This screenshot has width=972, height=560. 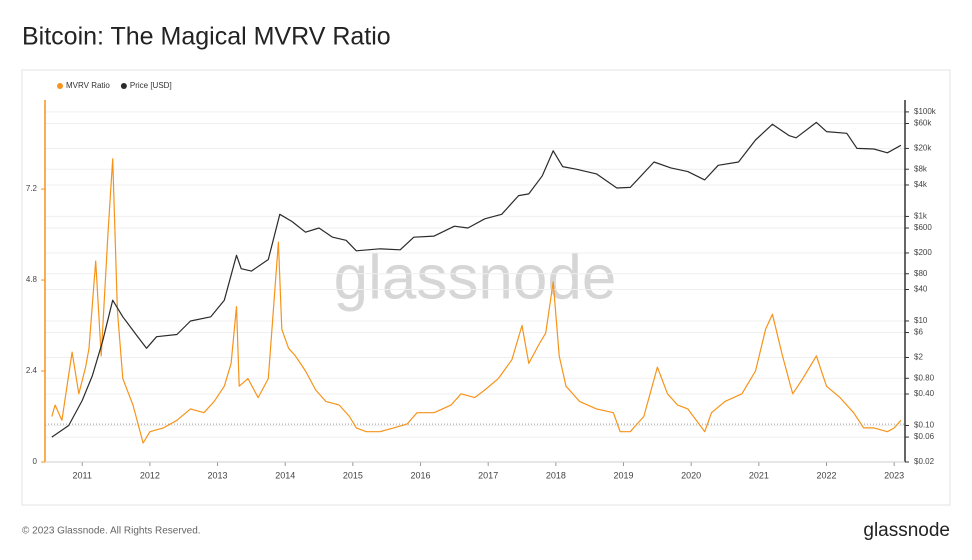 What do you see at coordinates (624, 475) in the screenshot?
I see `x-tick-label: 2019` at bounding box center [624, 475].